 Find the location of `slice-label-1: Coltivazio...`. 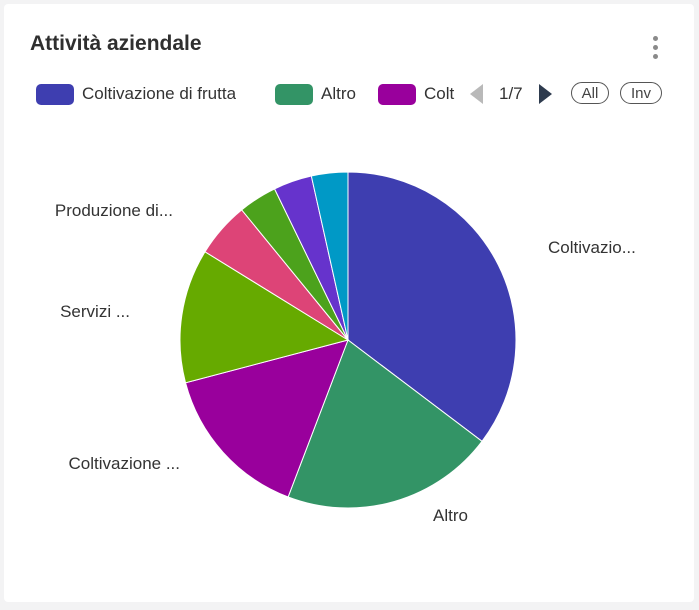

slice-label-1: Coltivazio... is located at coordinates (592, 247).